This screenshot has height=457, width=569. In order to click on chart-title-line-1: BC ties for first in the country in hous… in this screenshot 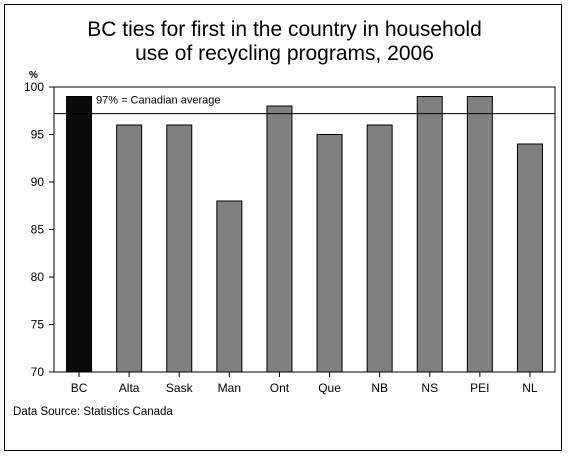, I will do `click(284, 29)`.